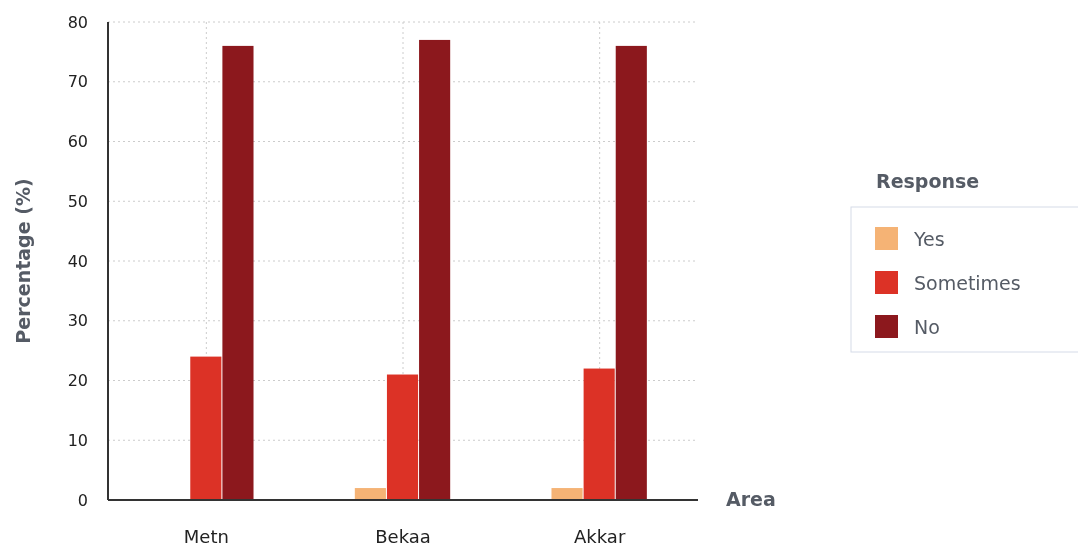 This screenshot has height=545, width=1078. What do you see at coordinates (77, 321) in the screenshot?
I see `y-tick-label: 30` at bounding box center [77, 321].